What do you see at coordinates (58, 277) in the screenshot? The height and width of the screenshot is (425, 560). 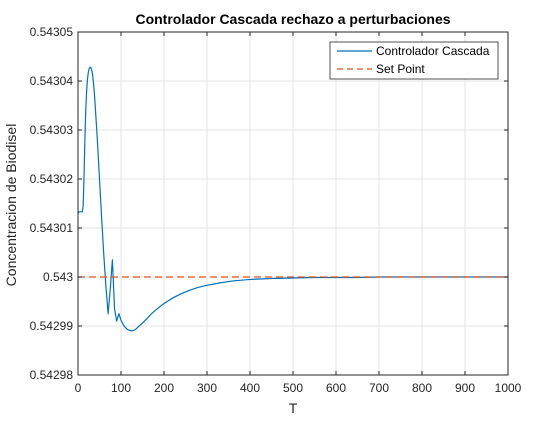 I see `y-tick-label: 0.543` at bounding box center [58, 277].